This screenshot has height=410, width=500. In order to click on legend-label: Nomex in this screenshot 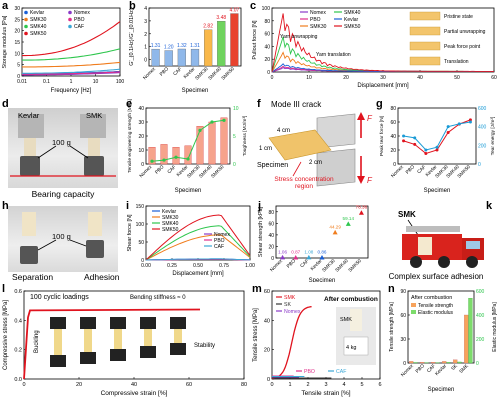, I will do `click(82, 13)`.